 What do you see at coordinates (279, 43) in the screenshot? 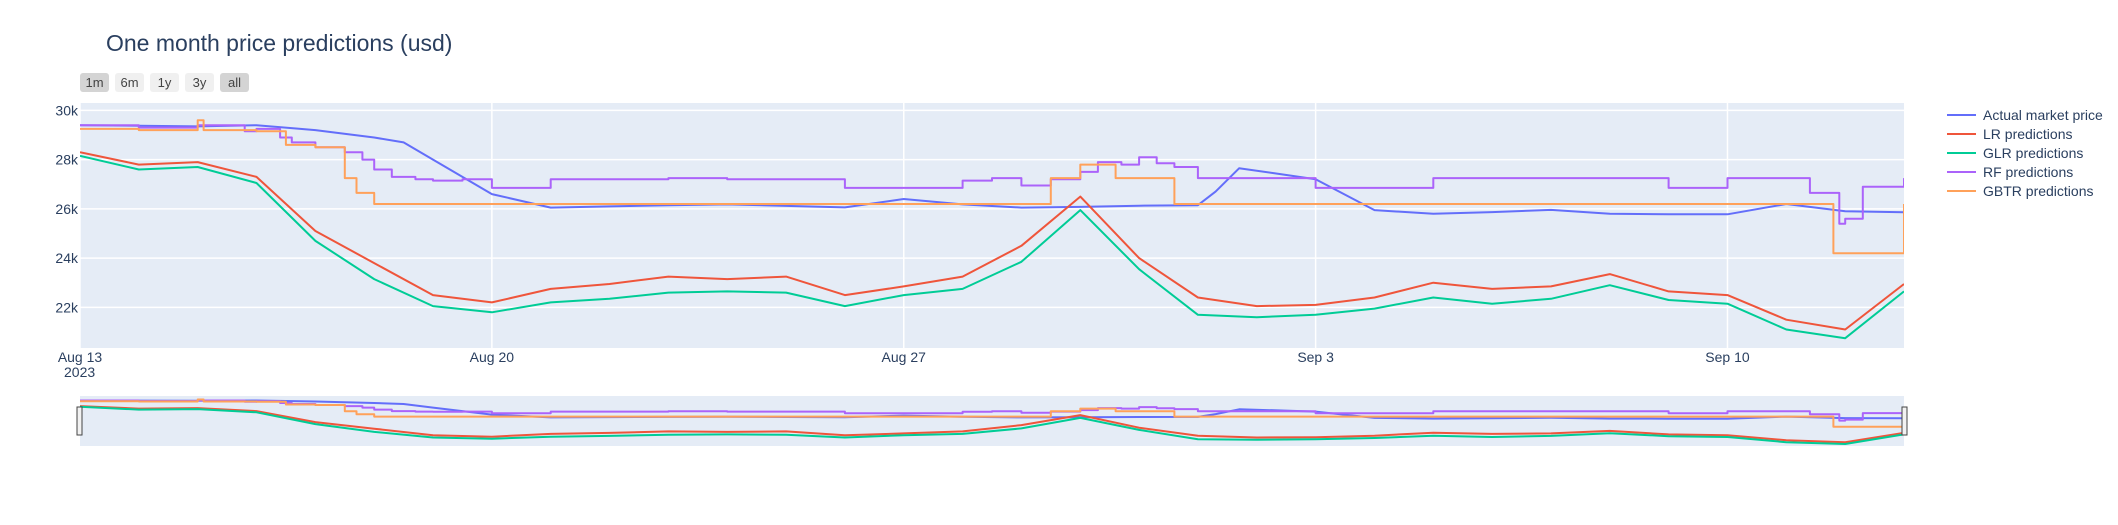
I see `chart-title: One month price predictions (usd)` at bounding box center [279, 43].